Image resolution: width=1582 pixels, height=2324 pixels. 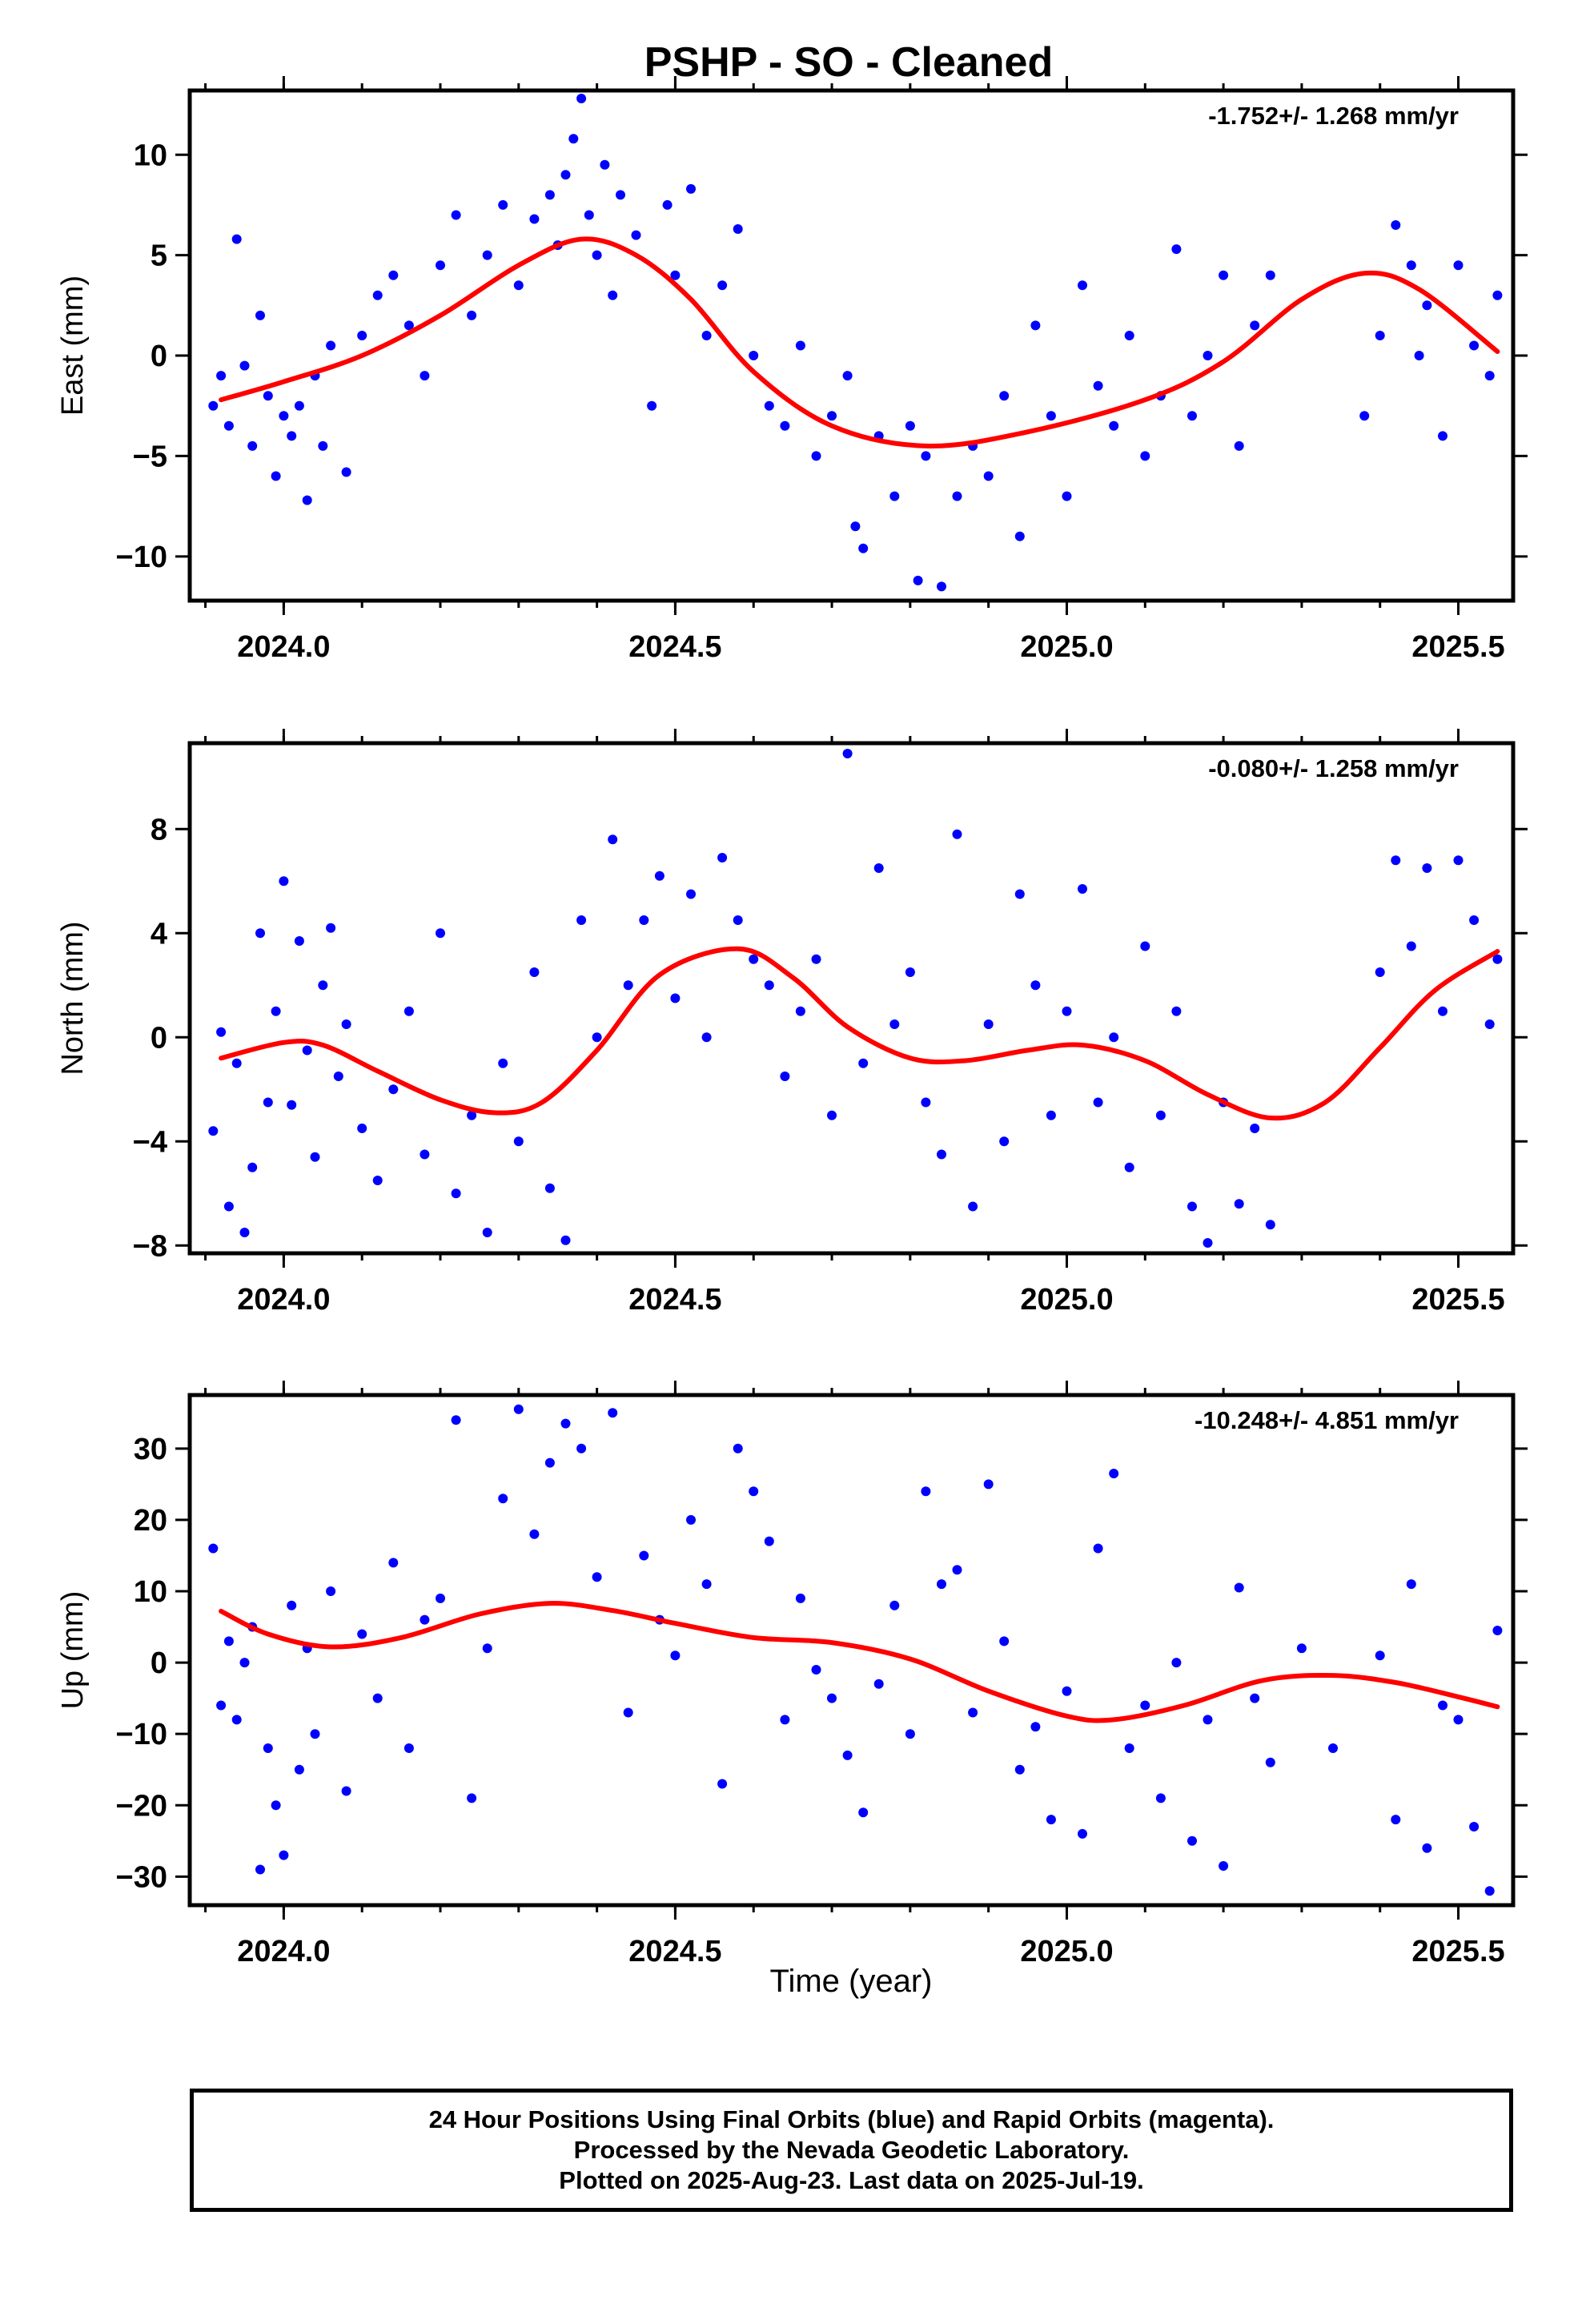 What do you see at coordinates (141, 1877) in the screenshot?
I see `up-y-tick-label: −30` at bounding box center [141, 1877].